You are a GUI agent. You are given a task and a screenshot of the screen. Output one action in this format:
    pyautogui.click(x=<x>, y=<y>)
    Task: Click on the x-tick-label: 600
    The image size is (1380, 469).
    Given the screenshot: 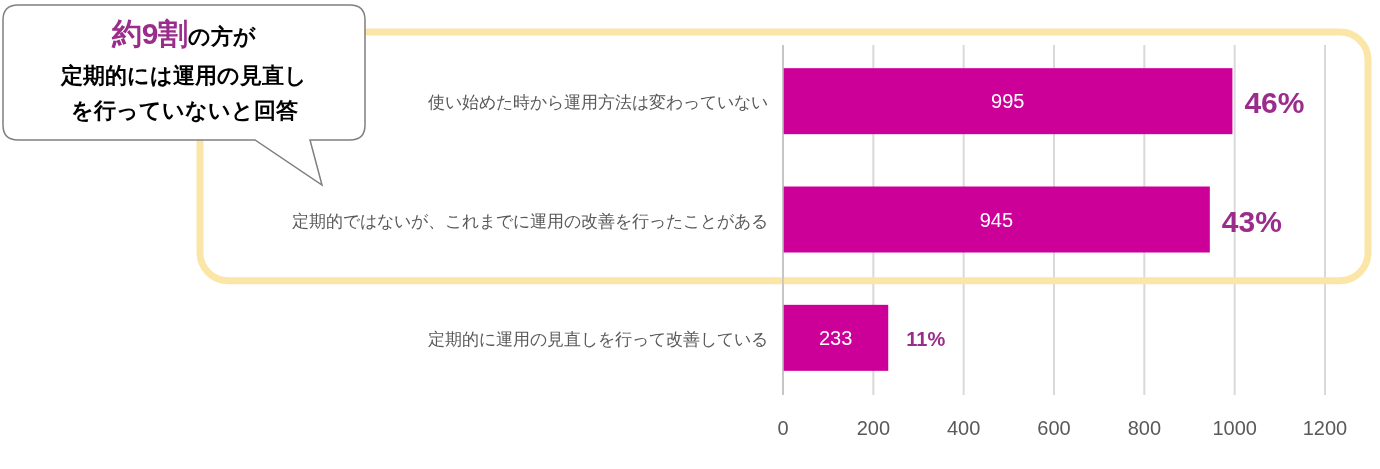 What is the action you would take?
    pyautogui.click(x=1054, y=428)
    